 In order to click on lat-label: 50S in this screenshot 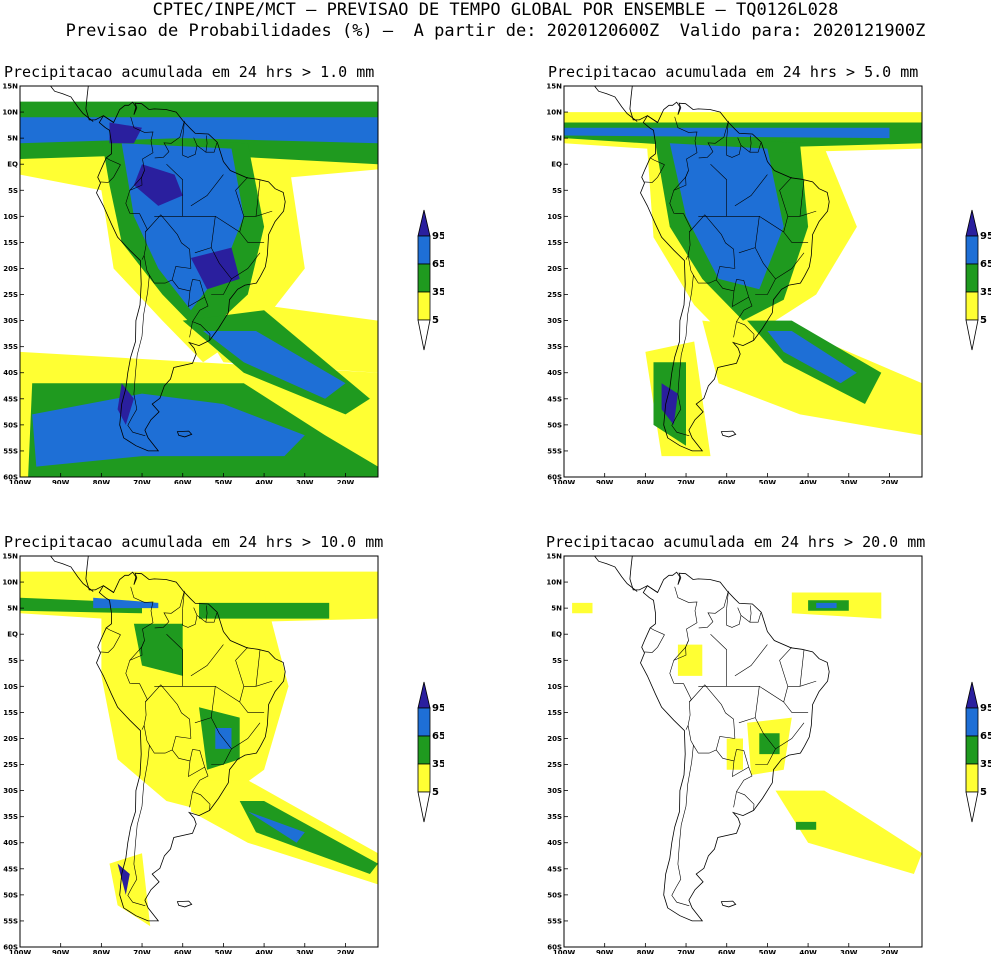, I will do `click(554, 895)`.